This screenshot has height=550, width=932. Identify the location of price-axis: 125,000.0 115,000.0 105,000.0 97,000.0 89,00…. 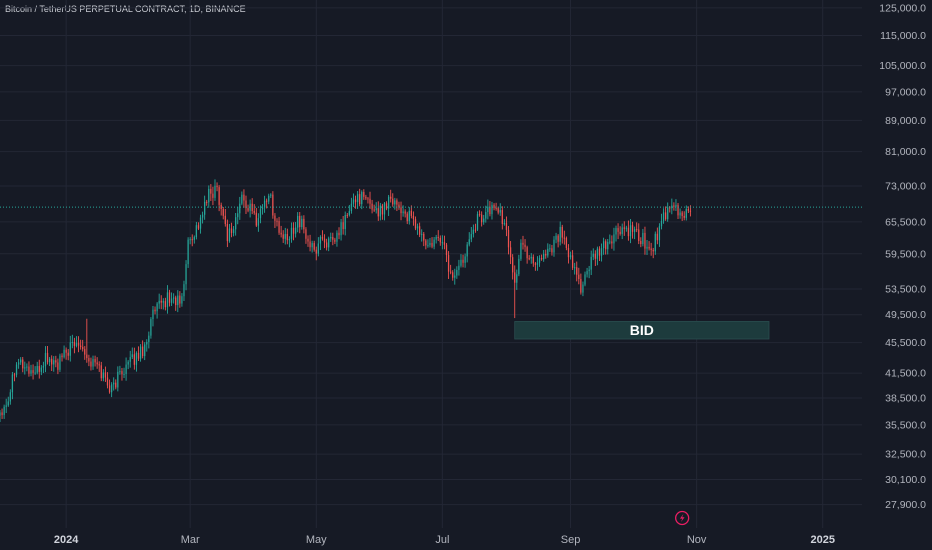
(897, 275).